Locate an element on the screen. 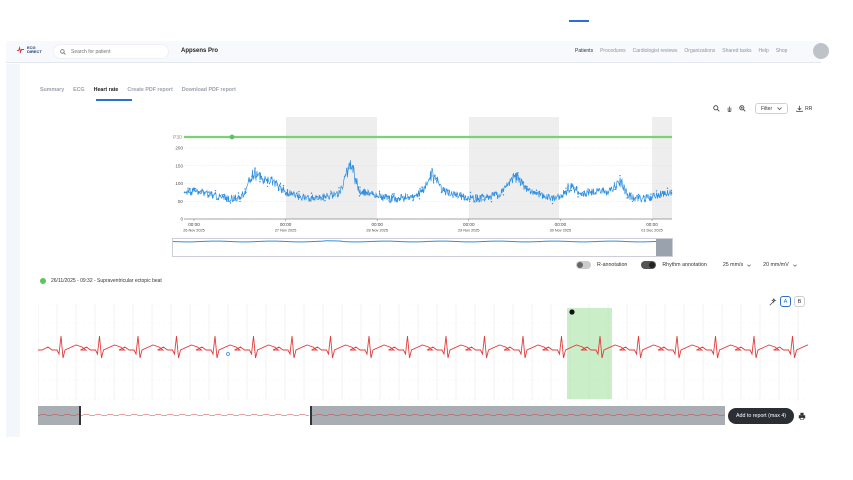 This screenshot has width=853, height=480. y-tick-label: 100 is located at coordinates (179, 183).